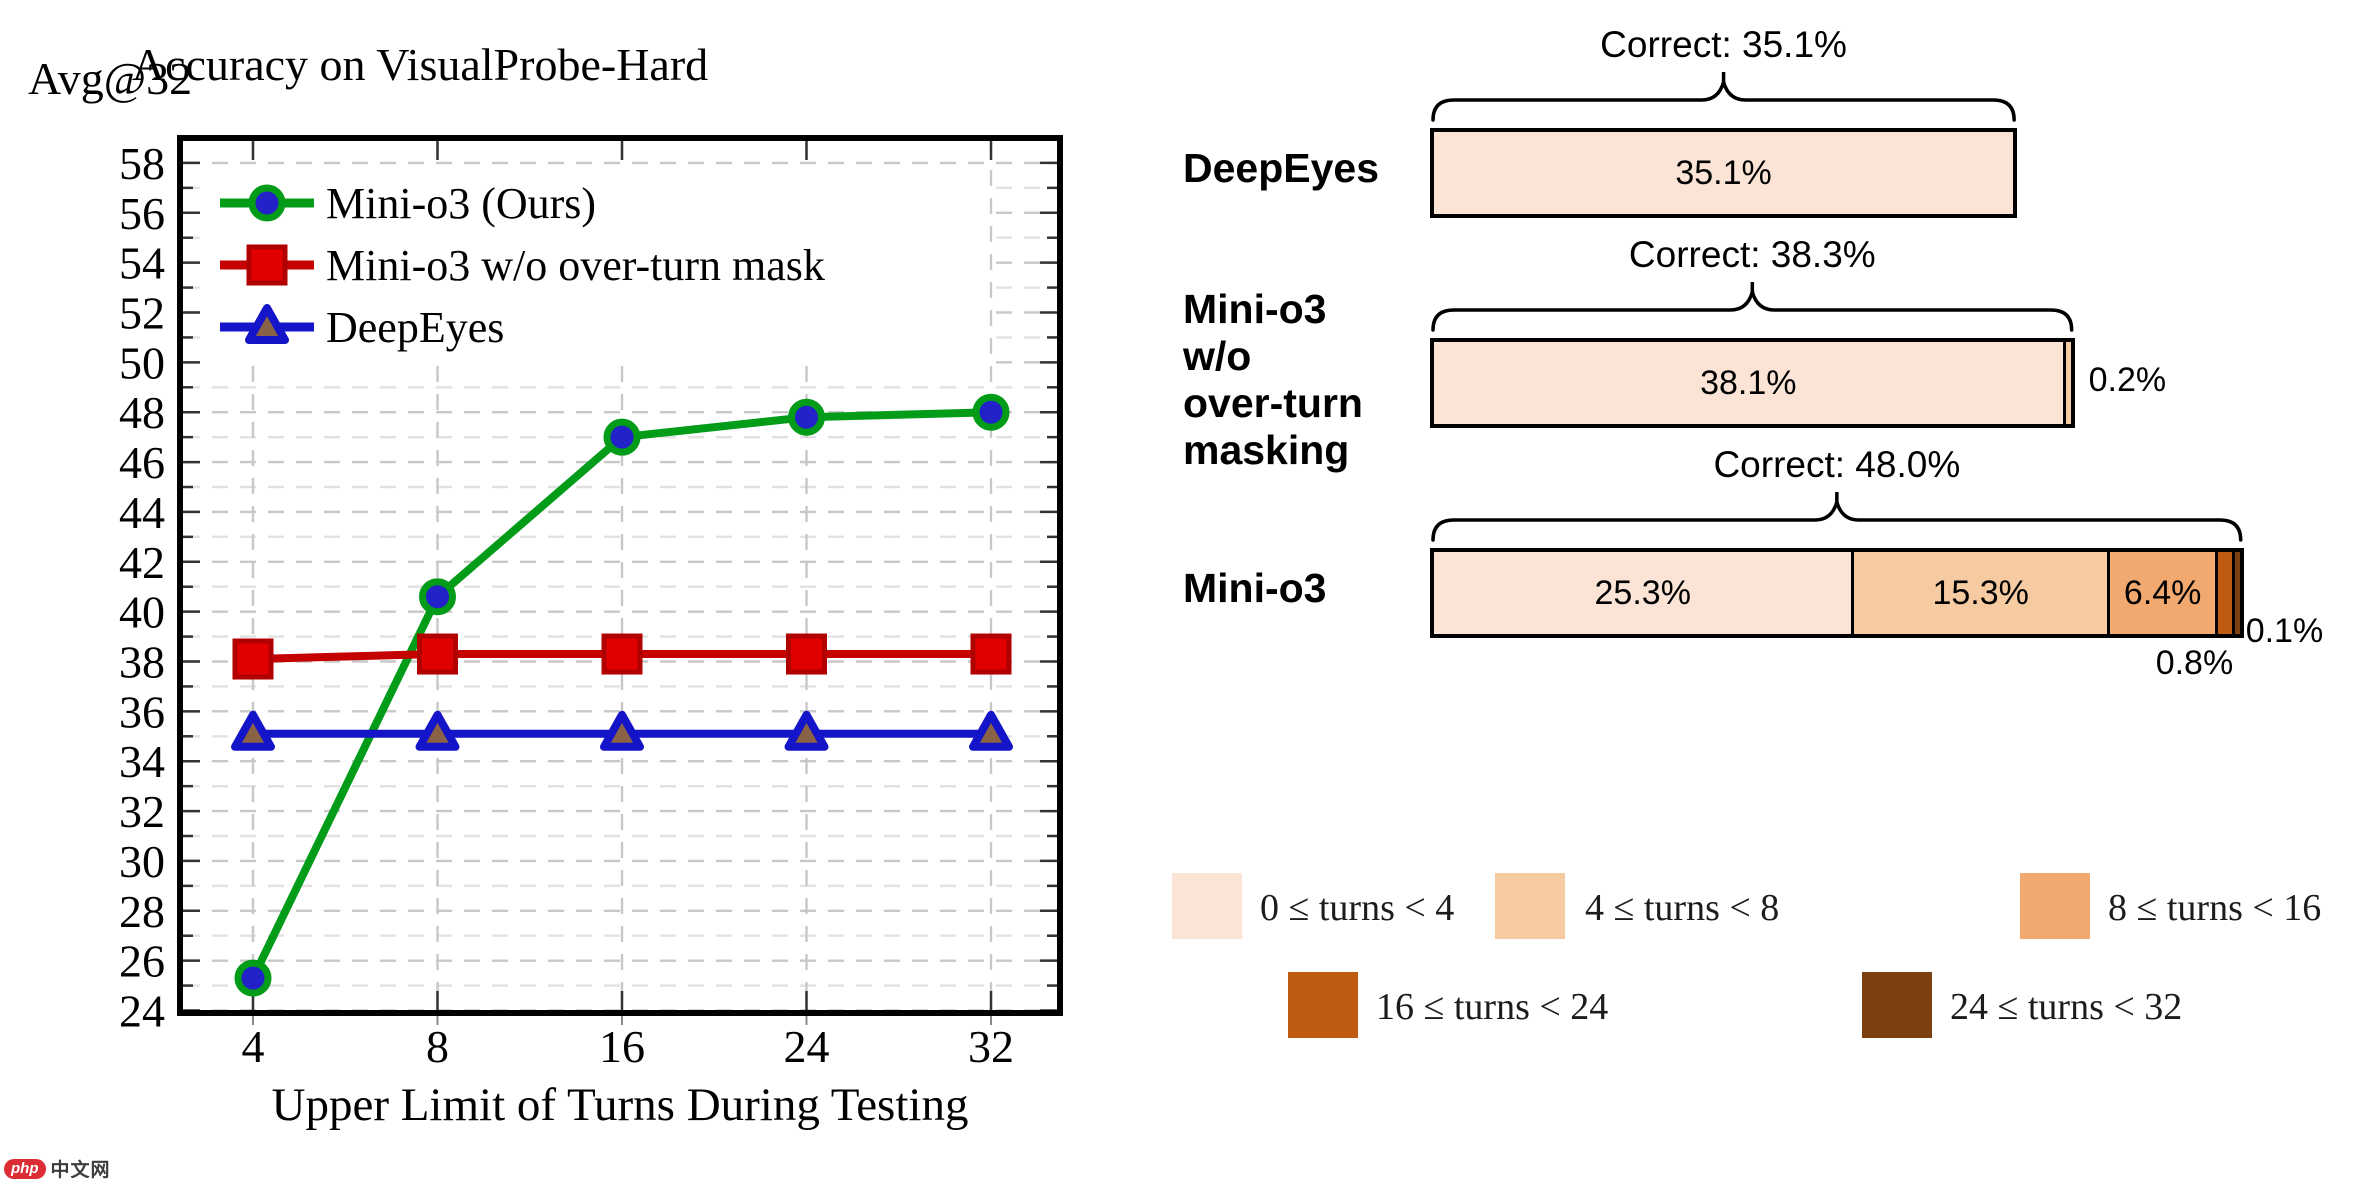 Image resolution: width=2376 pixels, height=1180 pixels. Describe the element at coordinates (437, 1046) in the screenshot. I see `x-tick-label: 8` at that location.